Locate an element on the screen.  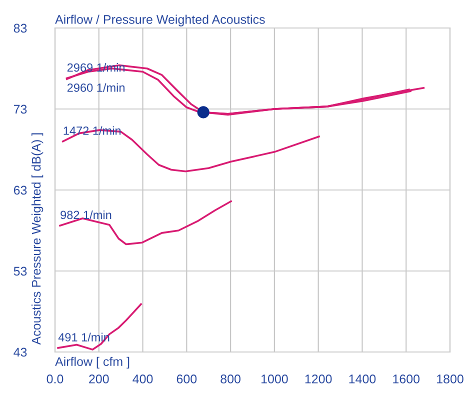
y-tick-label: 63 is located at coordinates (20, 190).